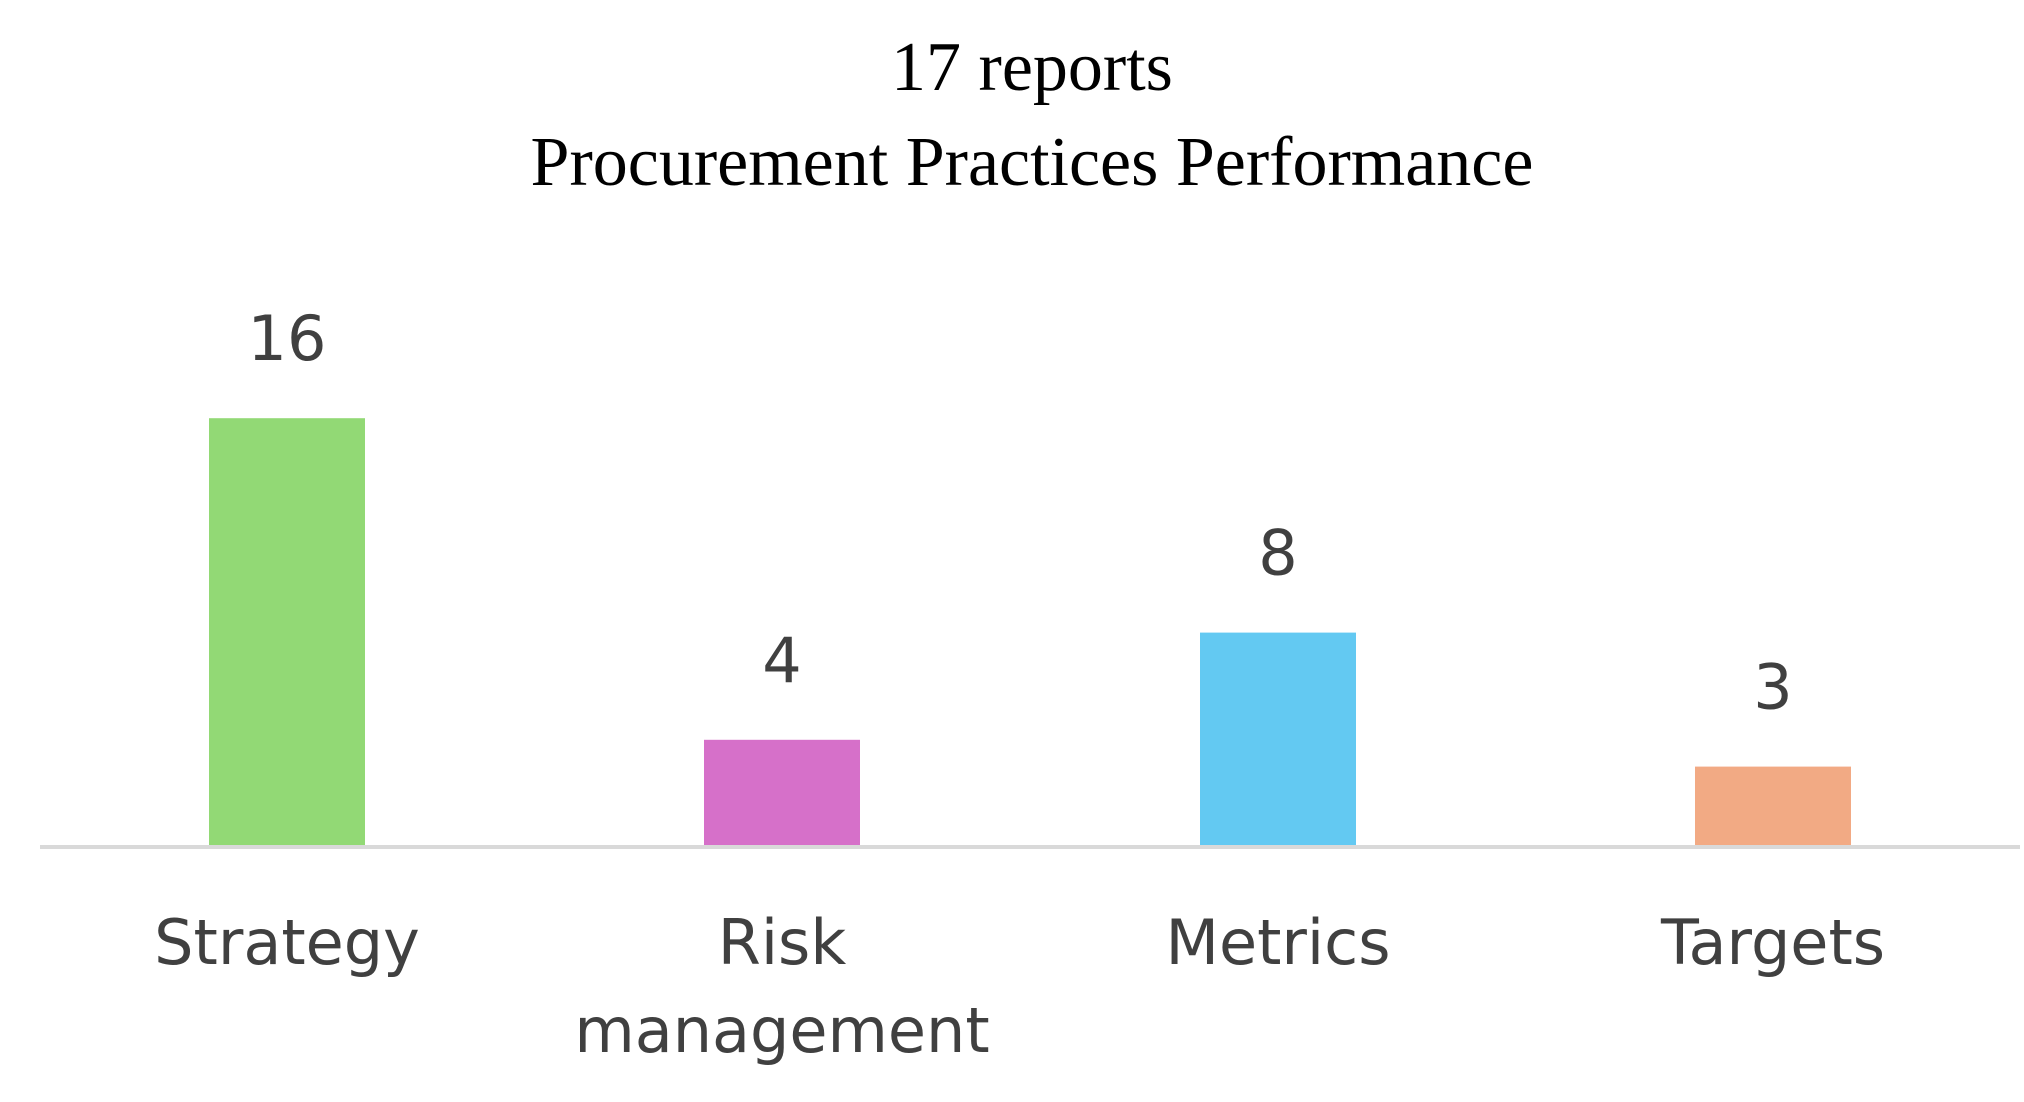 This screenshot has width=2024, height=1102. What do you see at coordinates (782, 942) in the screenshot?
I see `category-label-1-line-0: Risk` at bounding box center [782, 942].